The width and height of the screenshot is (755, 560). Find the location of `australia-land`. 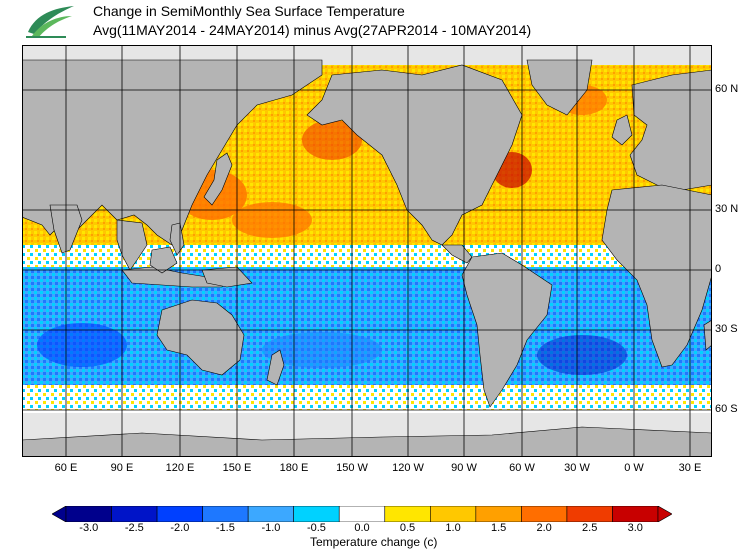

australia-land is located at coordinates (200, 337).